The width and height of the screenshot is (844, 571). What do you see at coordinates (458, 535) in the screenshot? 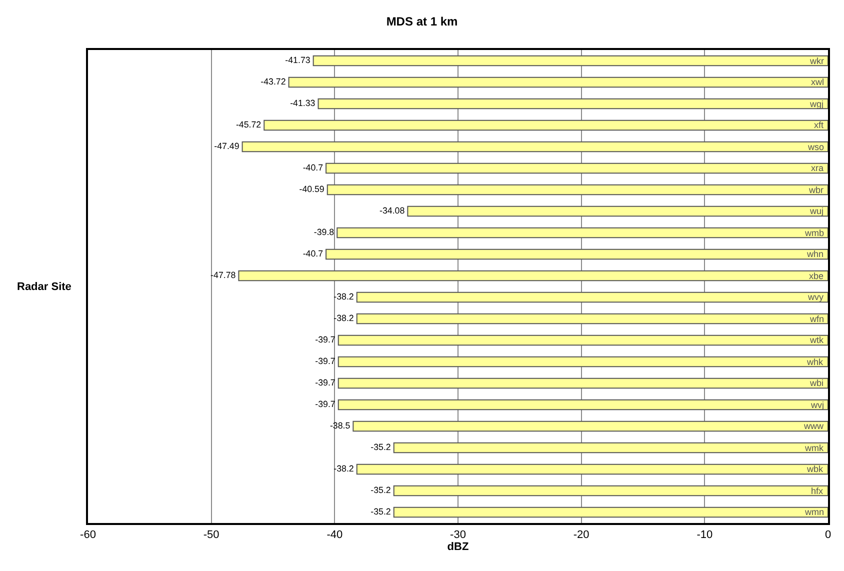
I see `x-tick-label: -30` at bounding box center [458, 535].